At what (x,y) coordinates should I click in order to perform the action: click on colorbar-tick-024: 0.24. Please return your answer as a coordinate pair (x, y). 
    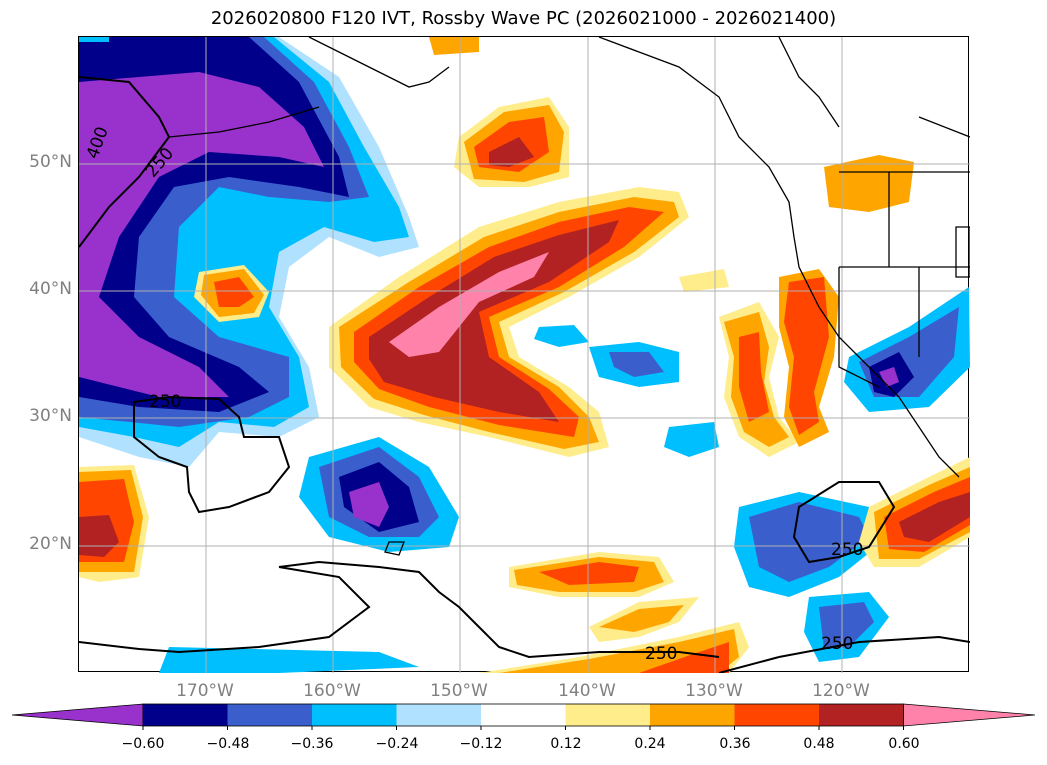
    Looking at the image, I should click on (650, 744).